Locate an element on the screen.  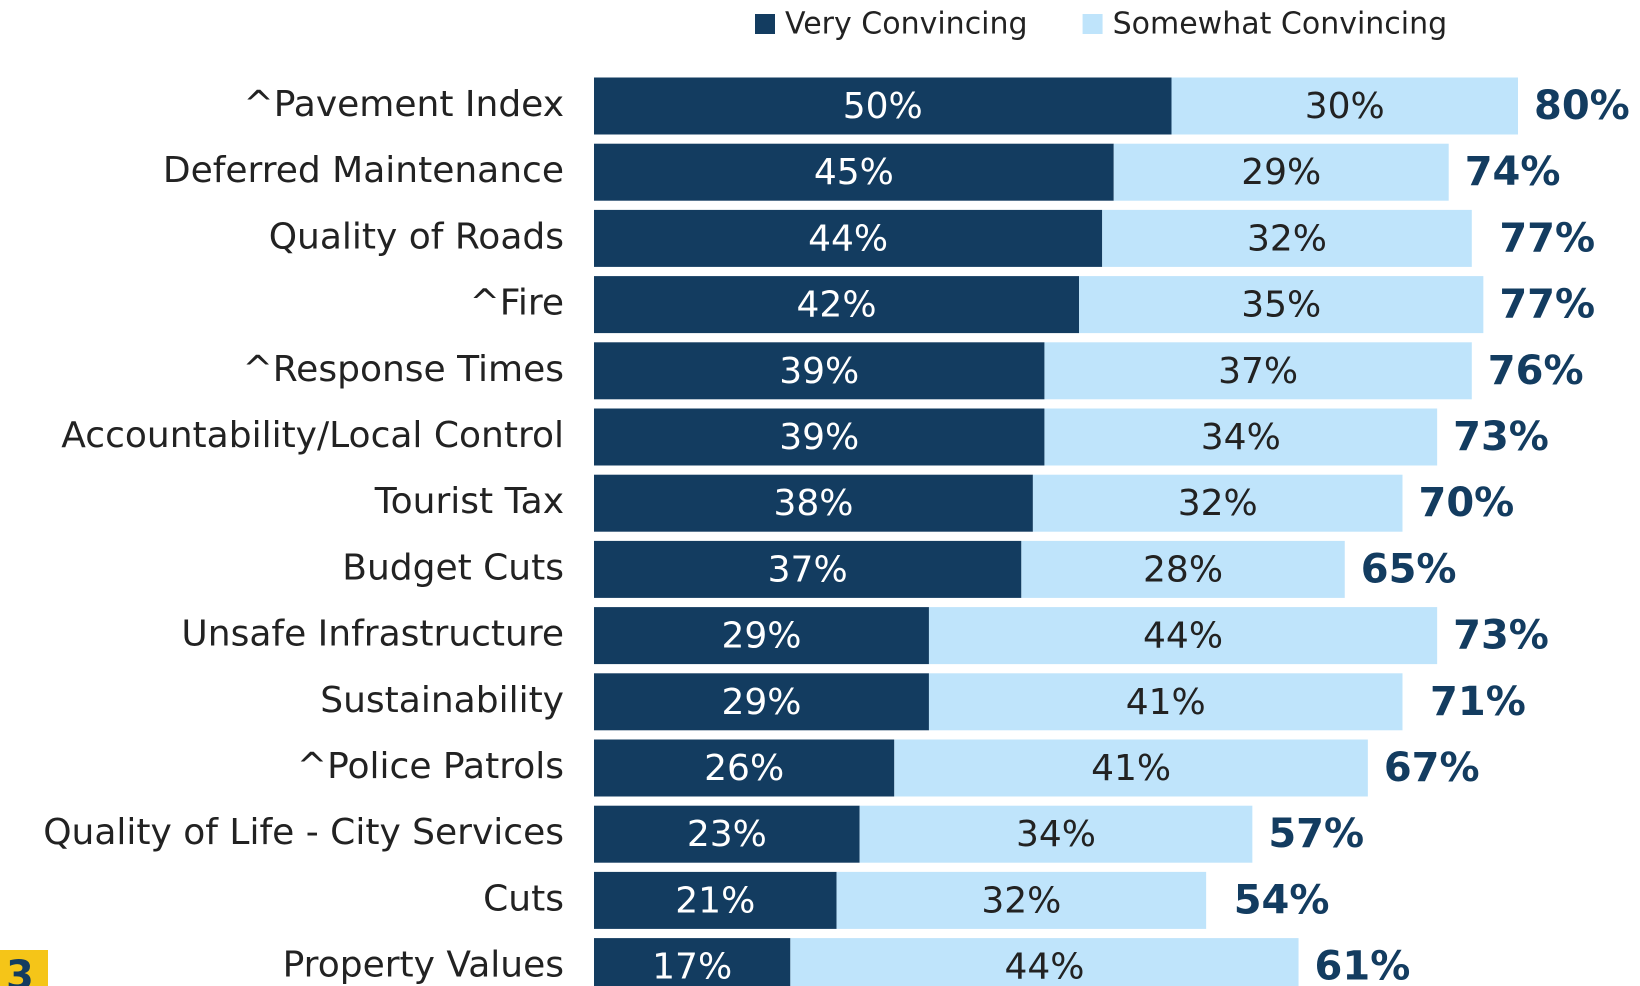
total-label: 70% is located at coordinates (1467, 503).